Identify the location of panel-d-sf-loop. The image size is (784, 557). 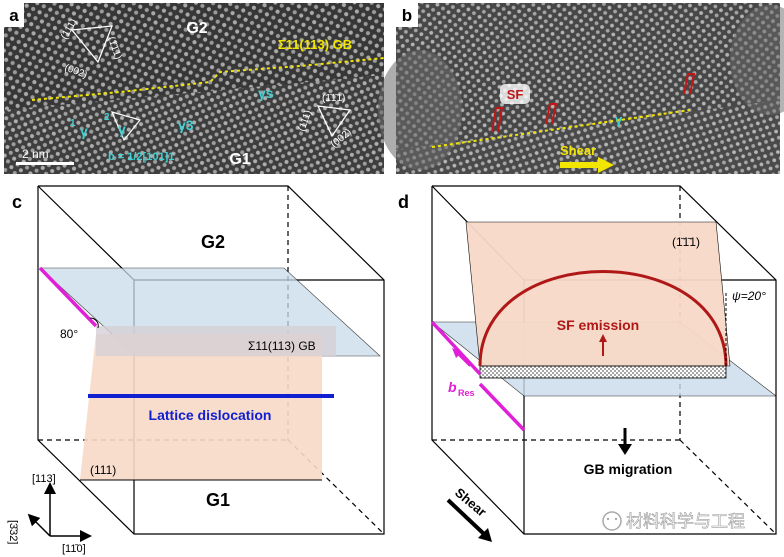
(603, 318).